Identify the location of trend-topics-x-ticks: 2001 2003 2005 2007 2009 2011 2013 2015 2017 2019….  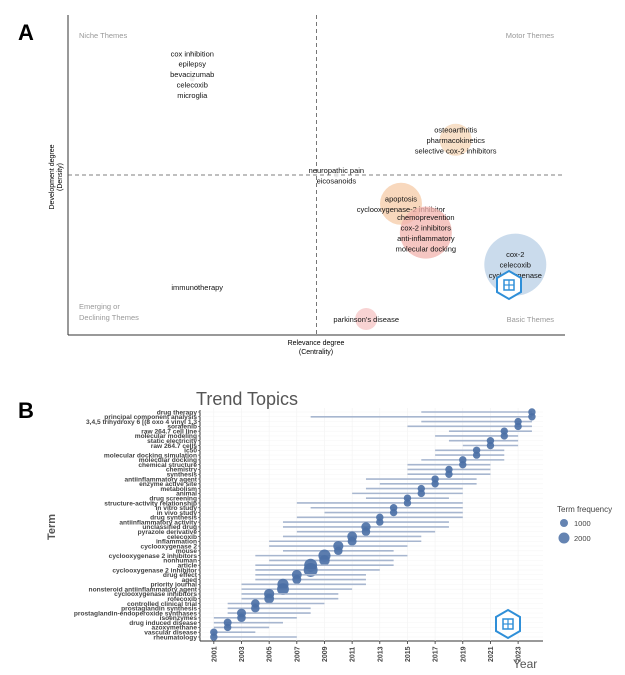
(367, 651).